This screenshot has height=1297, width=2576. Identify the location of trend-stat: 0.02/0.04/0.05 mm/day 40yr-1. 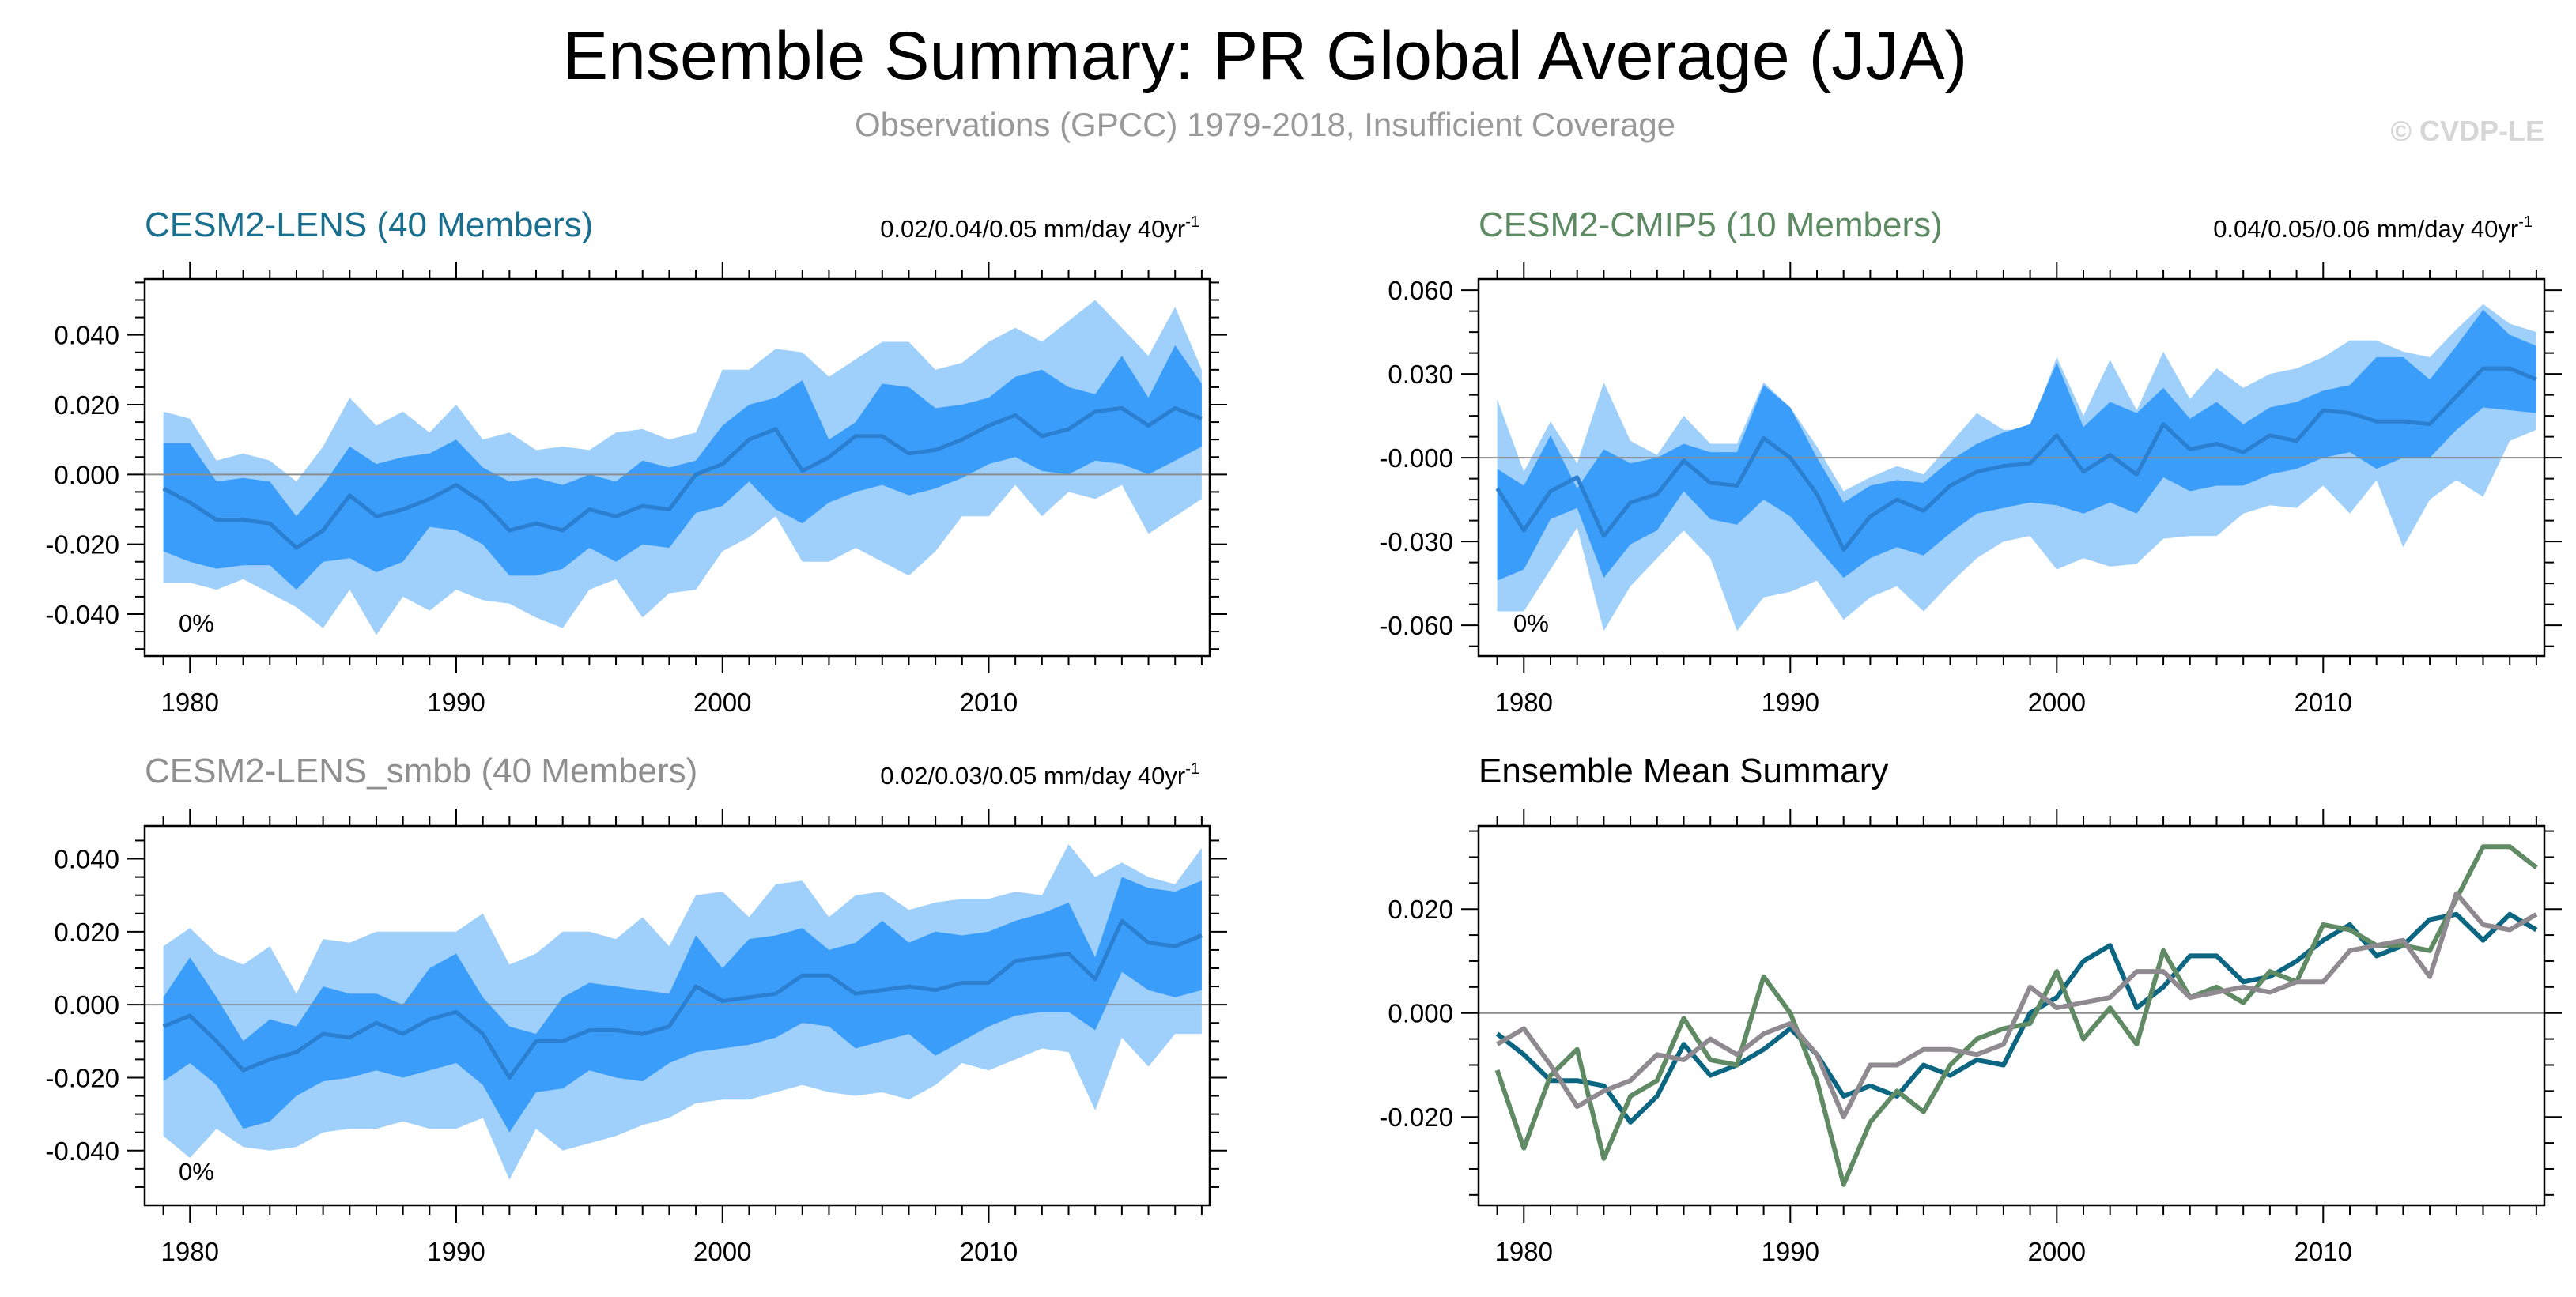
(1039, 228).